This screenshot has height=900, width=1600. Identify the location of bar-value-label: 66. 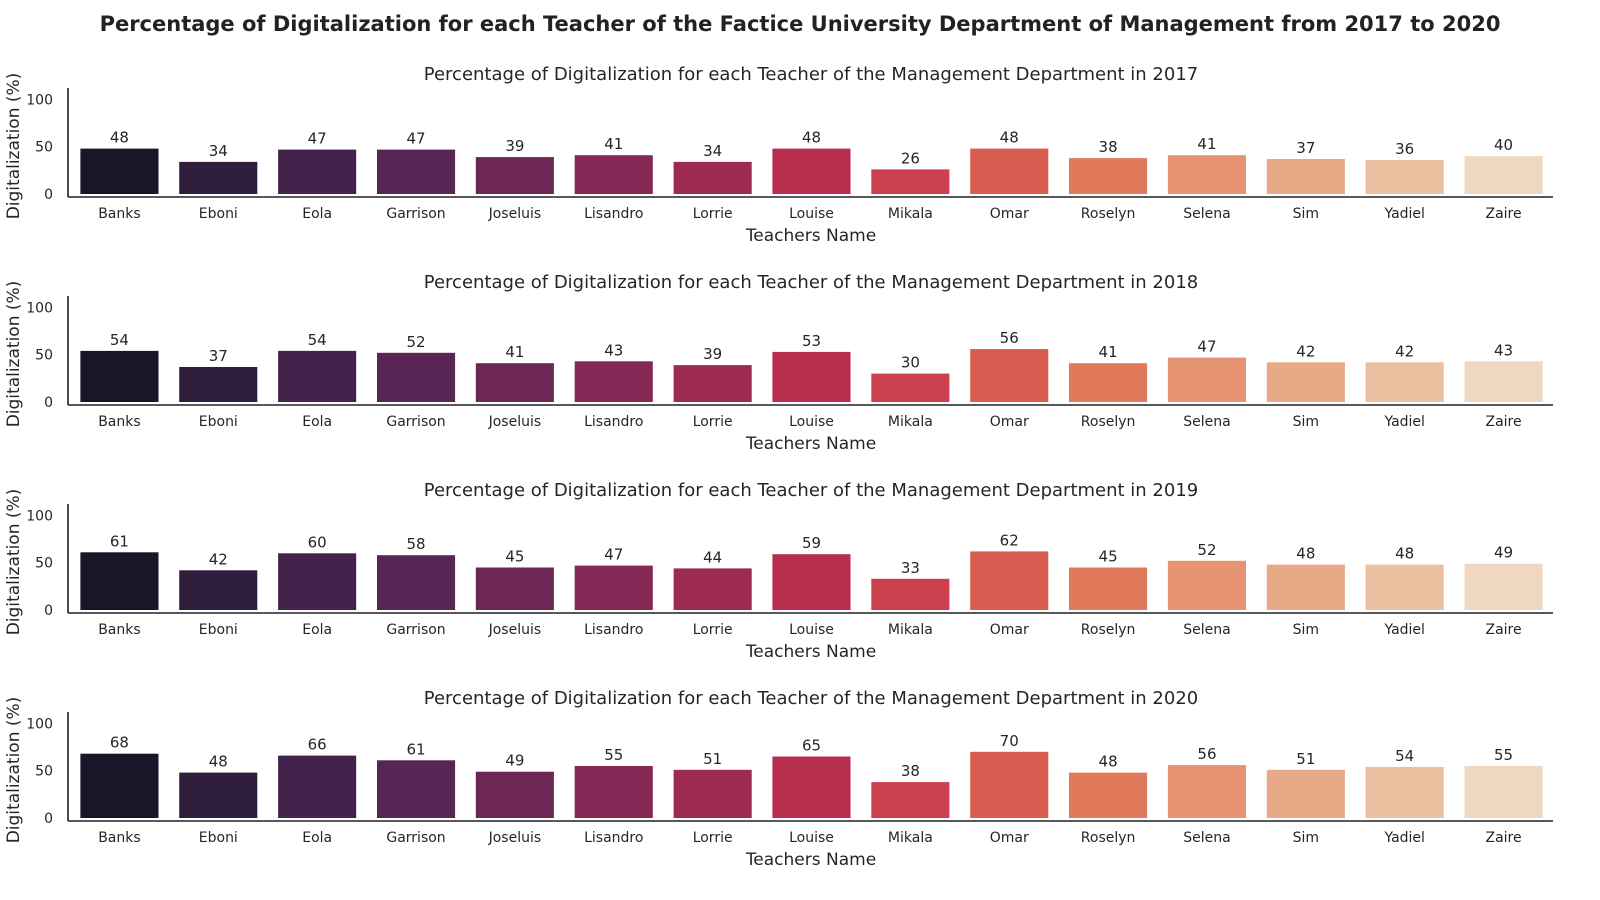
(317, 745).